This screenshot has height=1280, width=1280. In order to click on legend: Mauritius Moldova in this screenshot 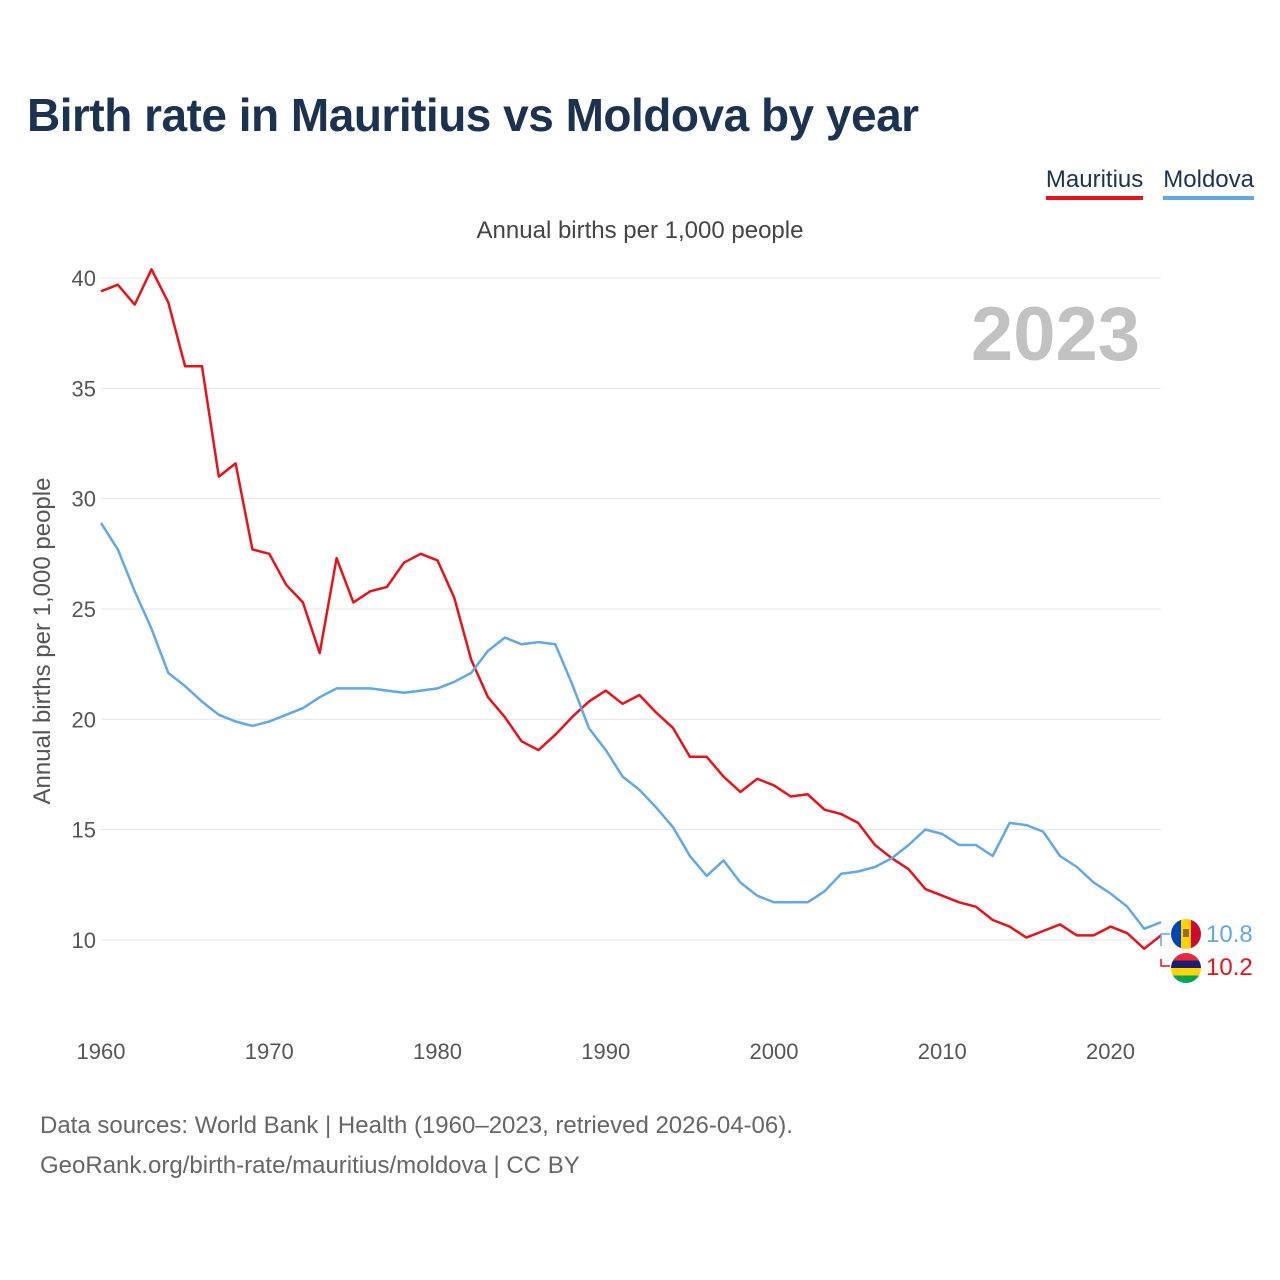, I will do `click(1149, 183)`.